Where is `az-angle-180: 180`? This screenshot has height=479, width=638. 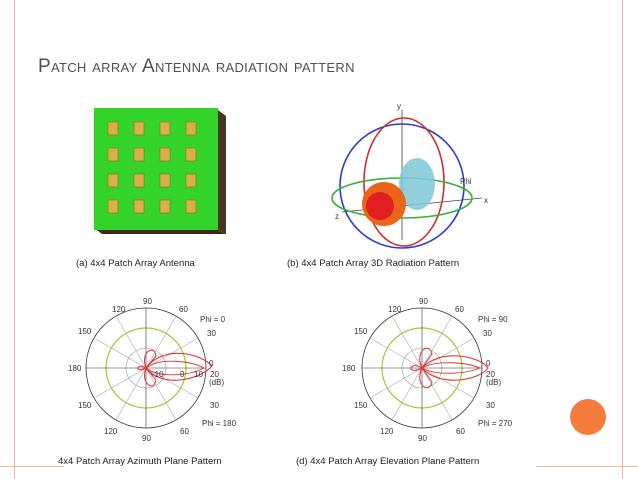 az-angle-180: 180 is located at coordinates (75, 368).